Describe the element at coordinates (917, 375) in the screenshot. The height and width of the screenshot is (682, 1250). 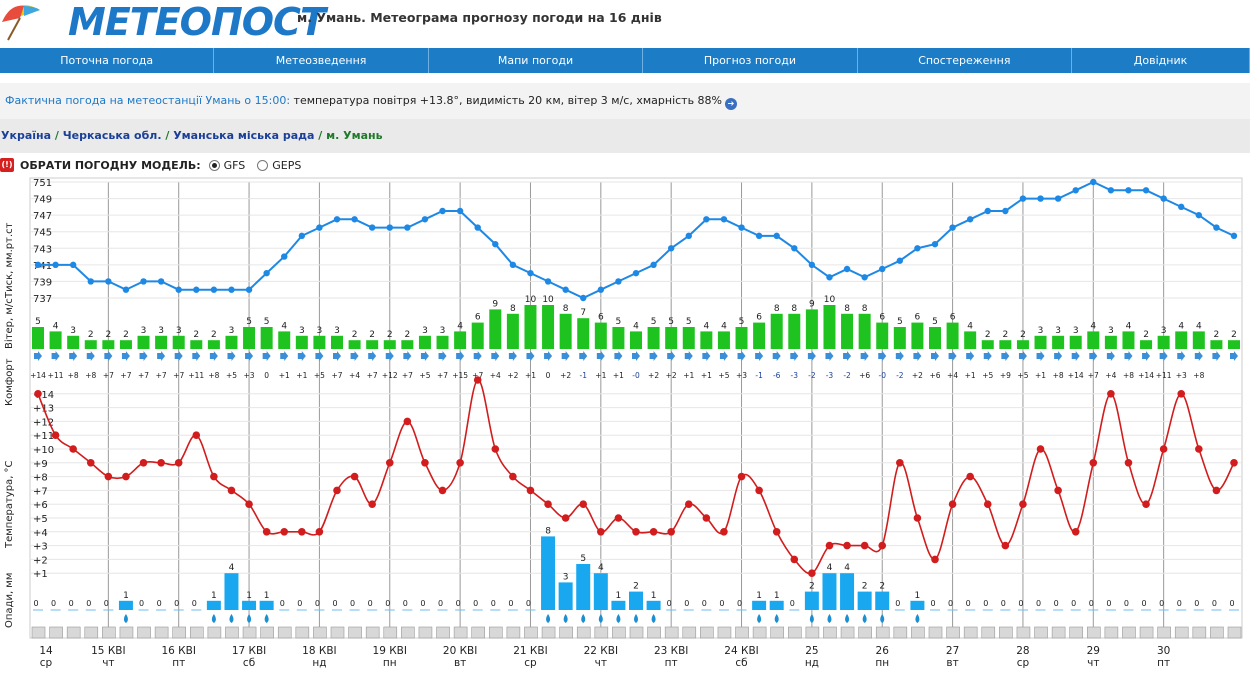
I see `comfort-value: +2` at that location.